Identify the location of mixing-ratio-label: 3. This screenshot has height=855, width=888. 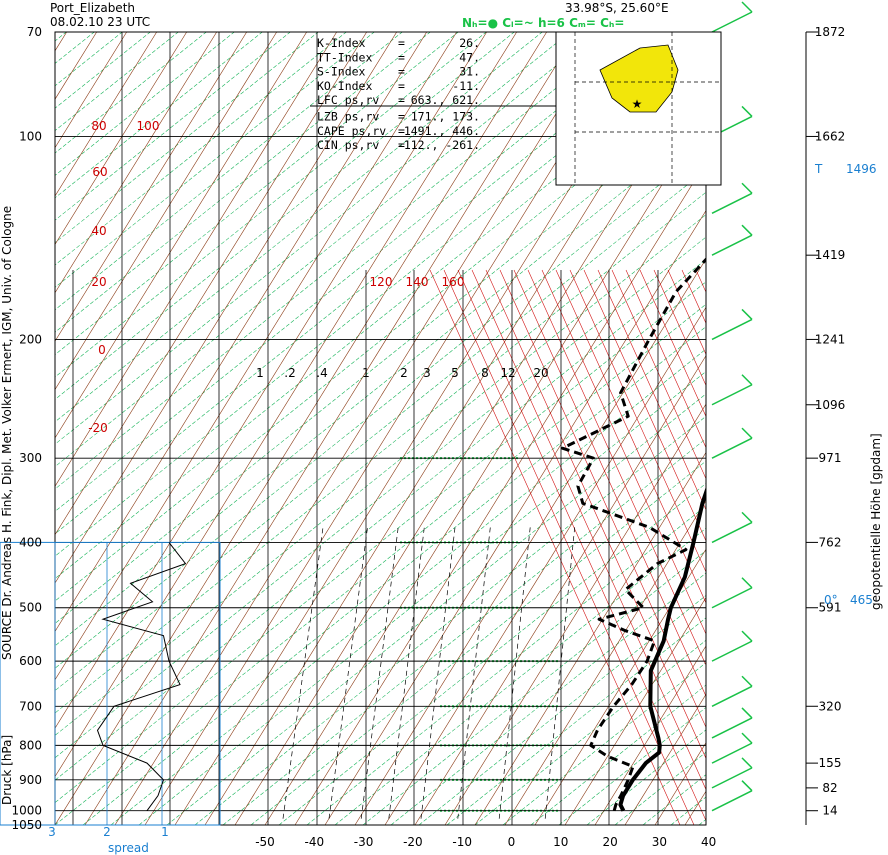
(427, 373).